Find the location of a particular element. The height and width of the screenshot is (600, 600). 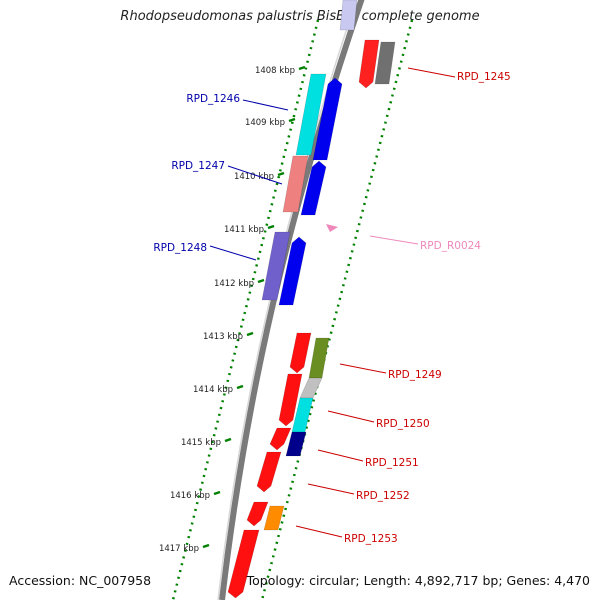

gene-label: RPD_1249 is located at coordinates (415, 375).